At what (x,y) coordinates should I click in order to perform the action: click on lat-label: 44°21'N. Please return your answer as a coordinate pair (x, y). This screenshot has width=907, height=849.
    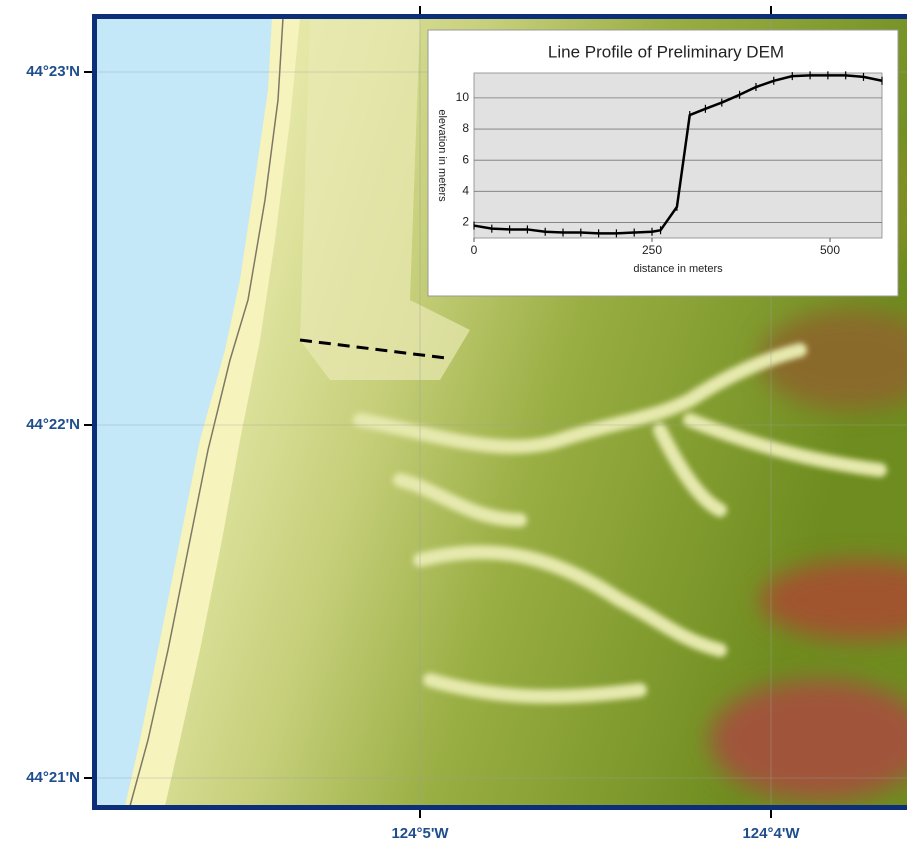
    Looking at the image, I should click on (53, 777).